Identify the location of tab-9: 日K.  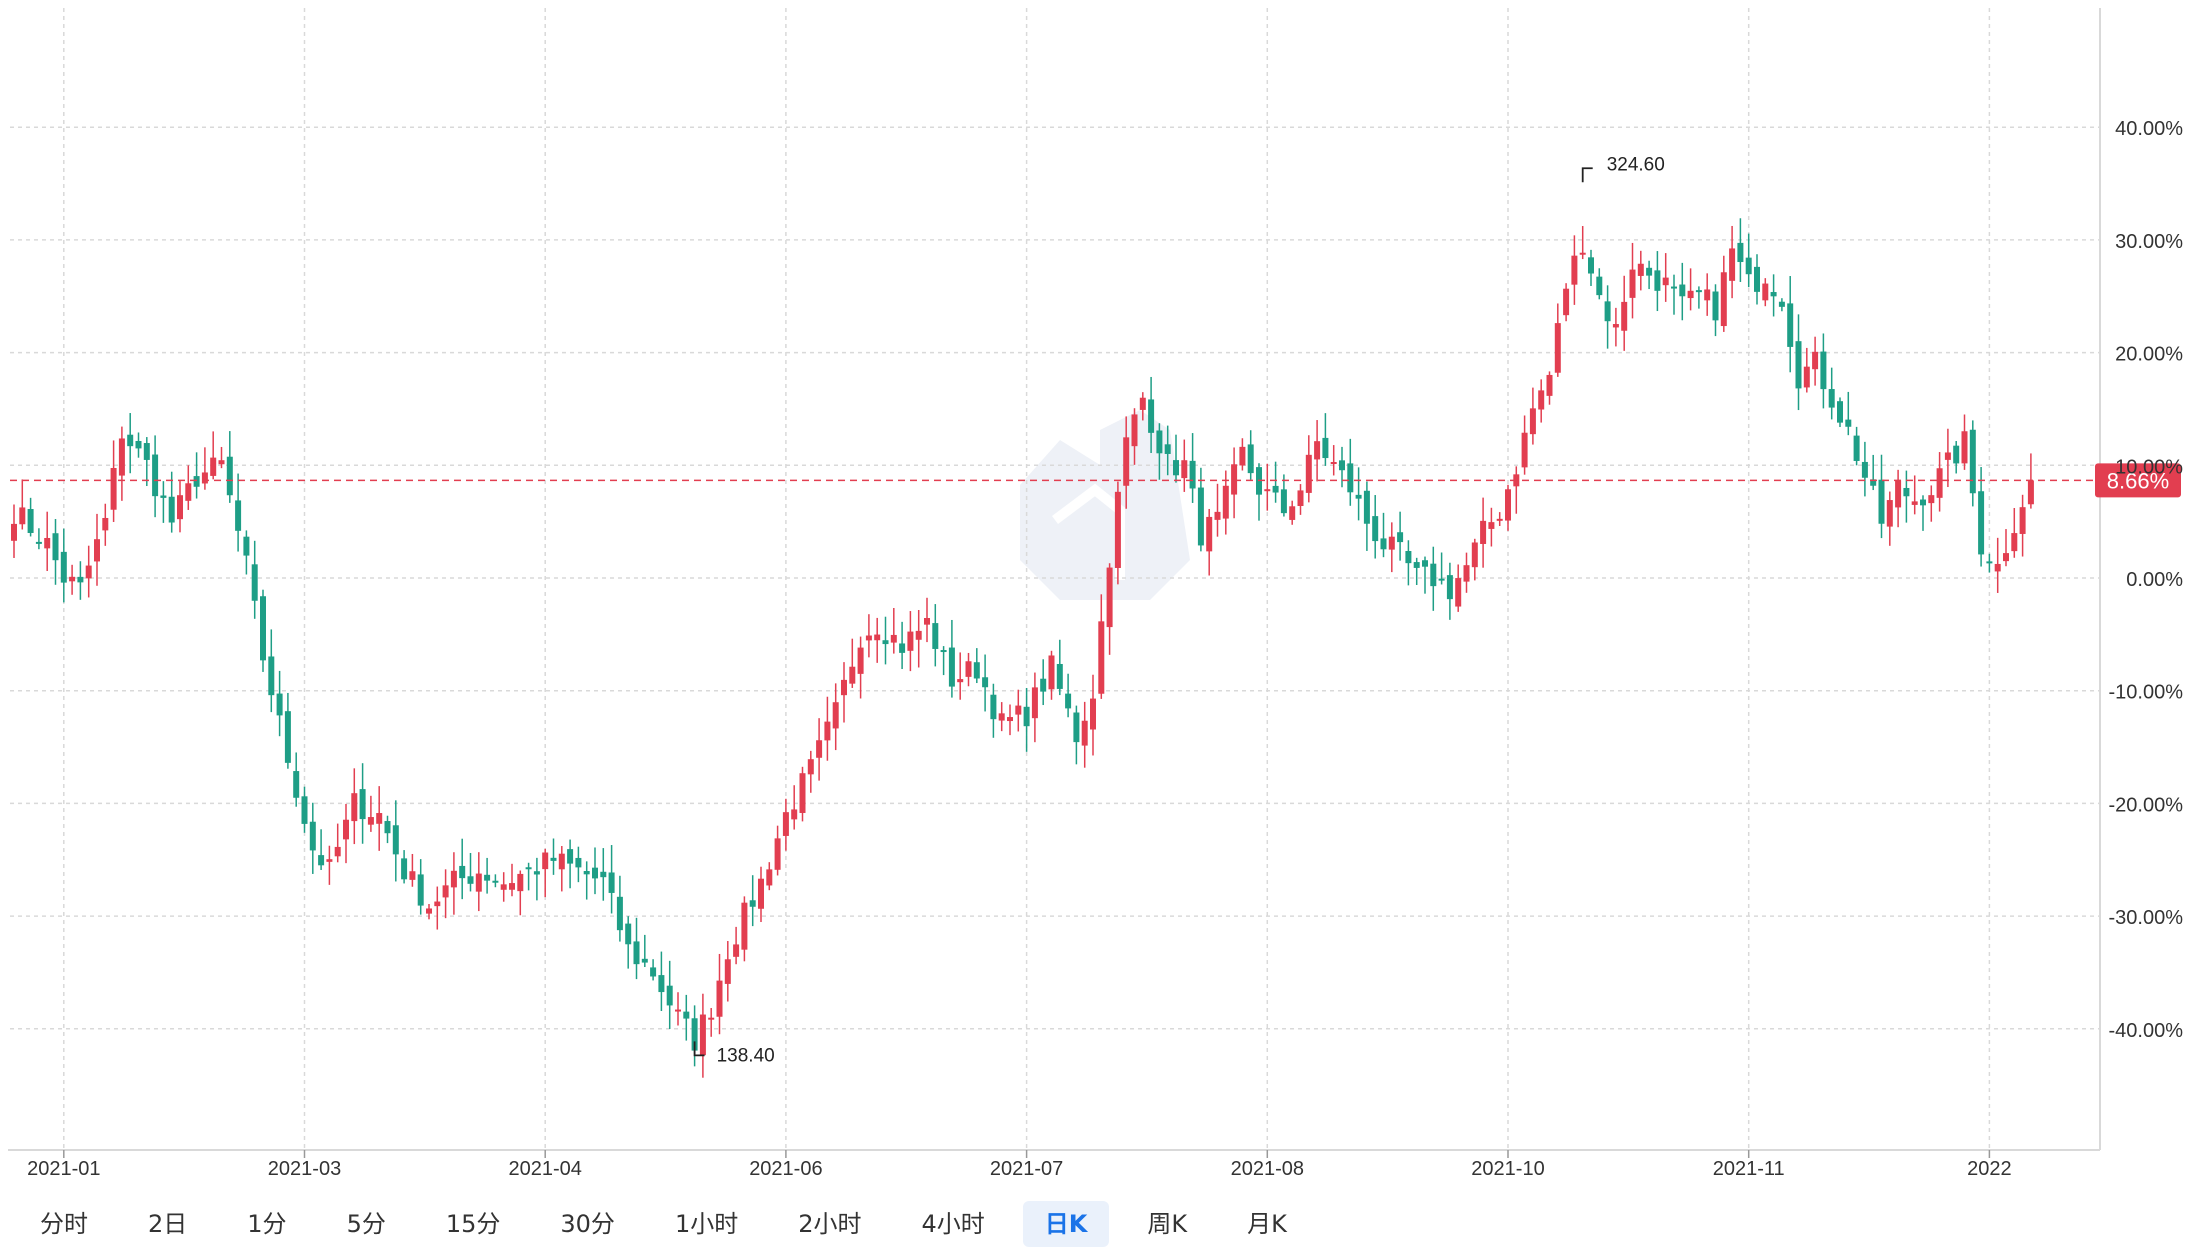
(1066, 1223).